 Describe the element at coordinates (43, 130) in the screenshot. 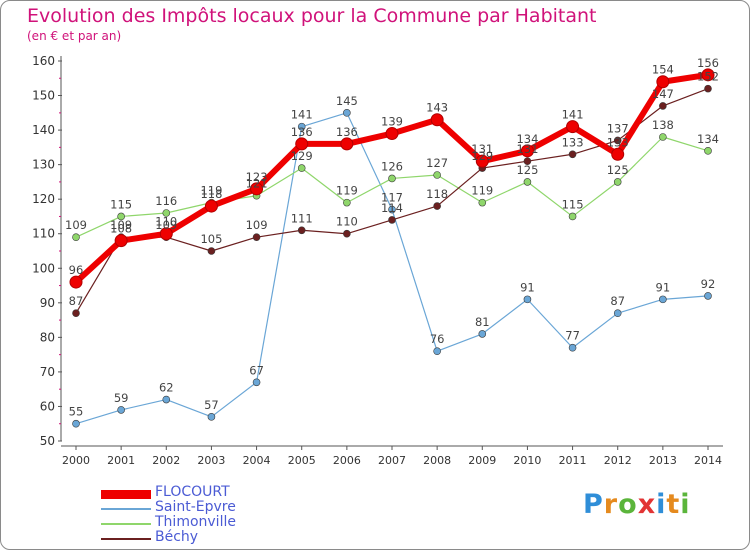

I see `y-tick-label: 140` at that location.